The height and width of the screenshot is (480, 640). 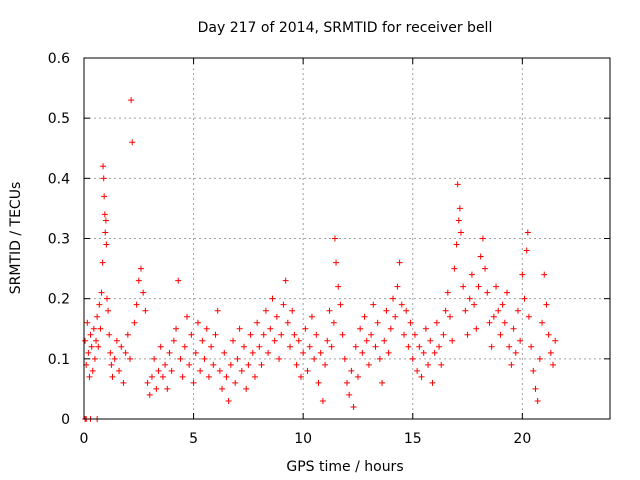 I want to click on x-tick-label: 0, so click(x=84, y=439).